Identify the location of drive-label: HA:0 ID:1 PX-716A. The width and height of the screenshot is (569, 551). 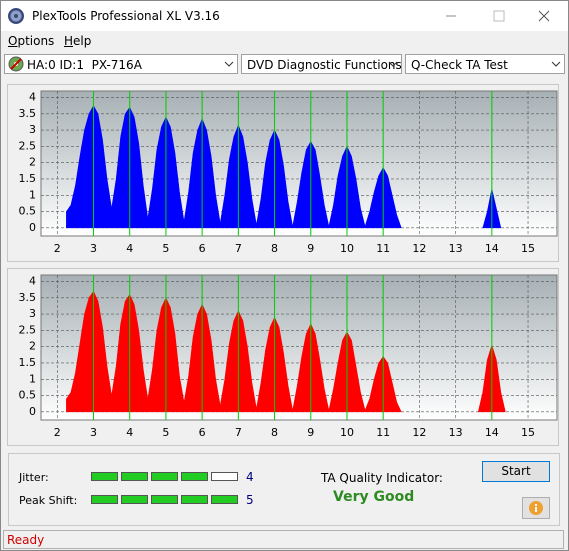
(84, 65).